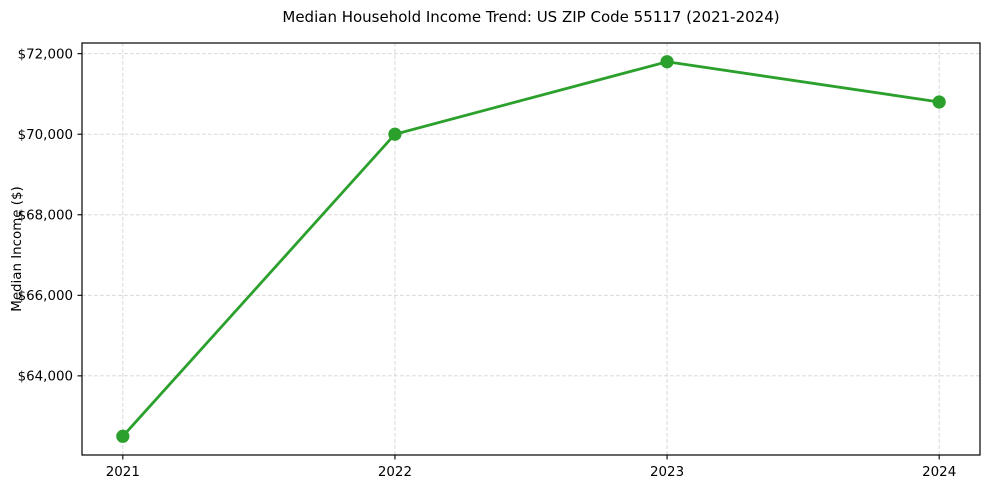  I want to click on x-tick-label: 2023, so click(667, 472).